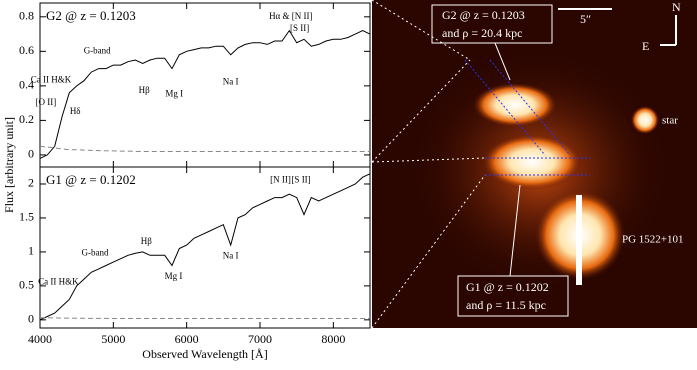 This screenshot has height=370, width=697. Describe the element at coordinates (26, 217) in the screenshot. I see `y-tick-label: 1.5` at that location.